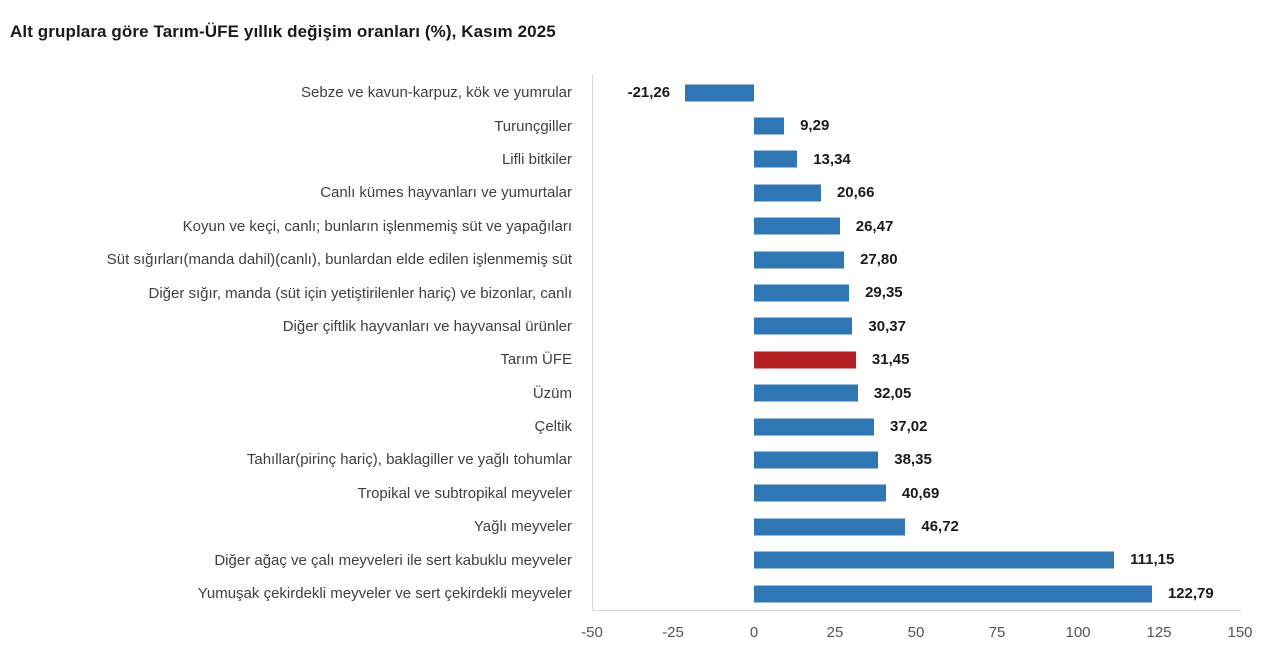  Describe the element at coordinates (815, 126) in the screenshot. I see `value-label: 9,29` at that location.